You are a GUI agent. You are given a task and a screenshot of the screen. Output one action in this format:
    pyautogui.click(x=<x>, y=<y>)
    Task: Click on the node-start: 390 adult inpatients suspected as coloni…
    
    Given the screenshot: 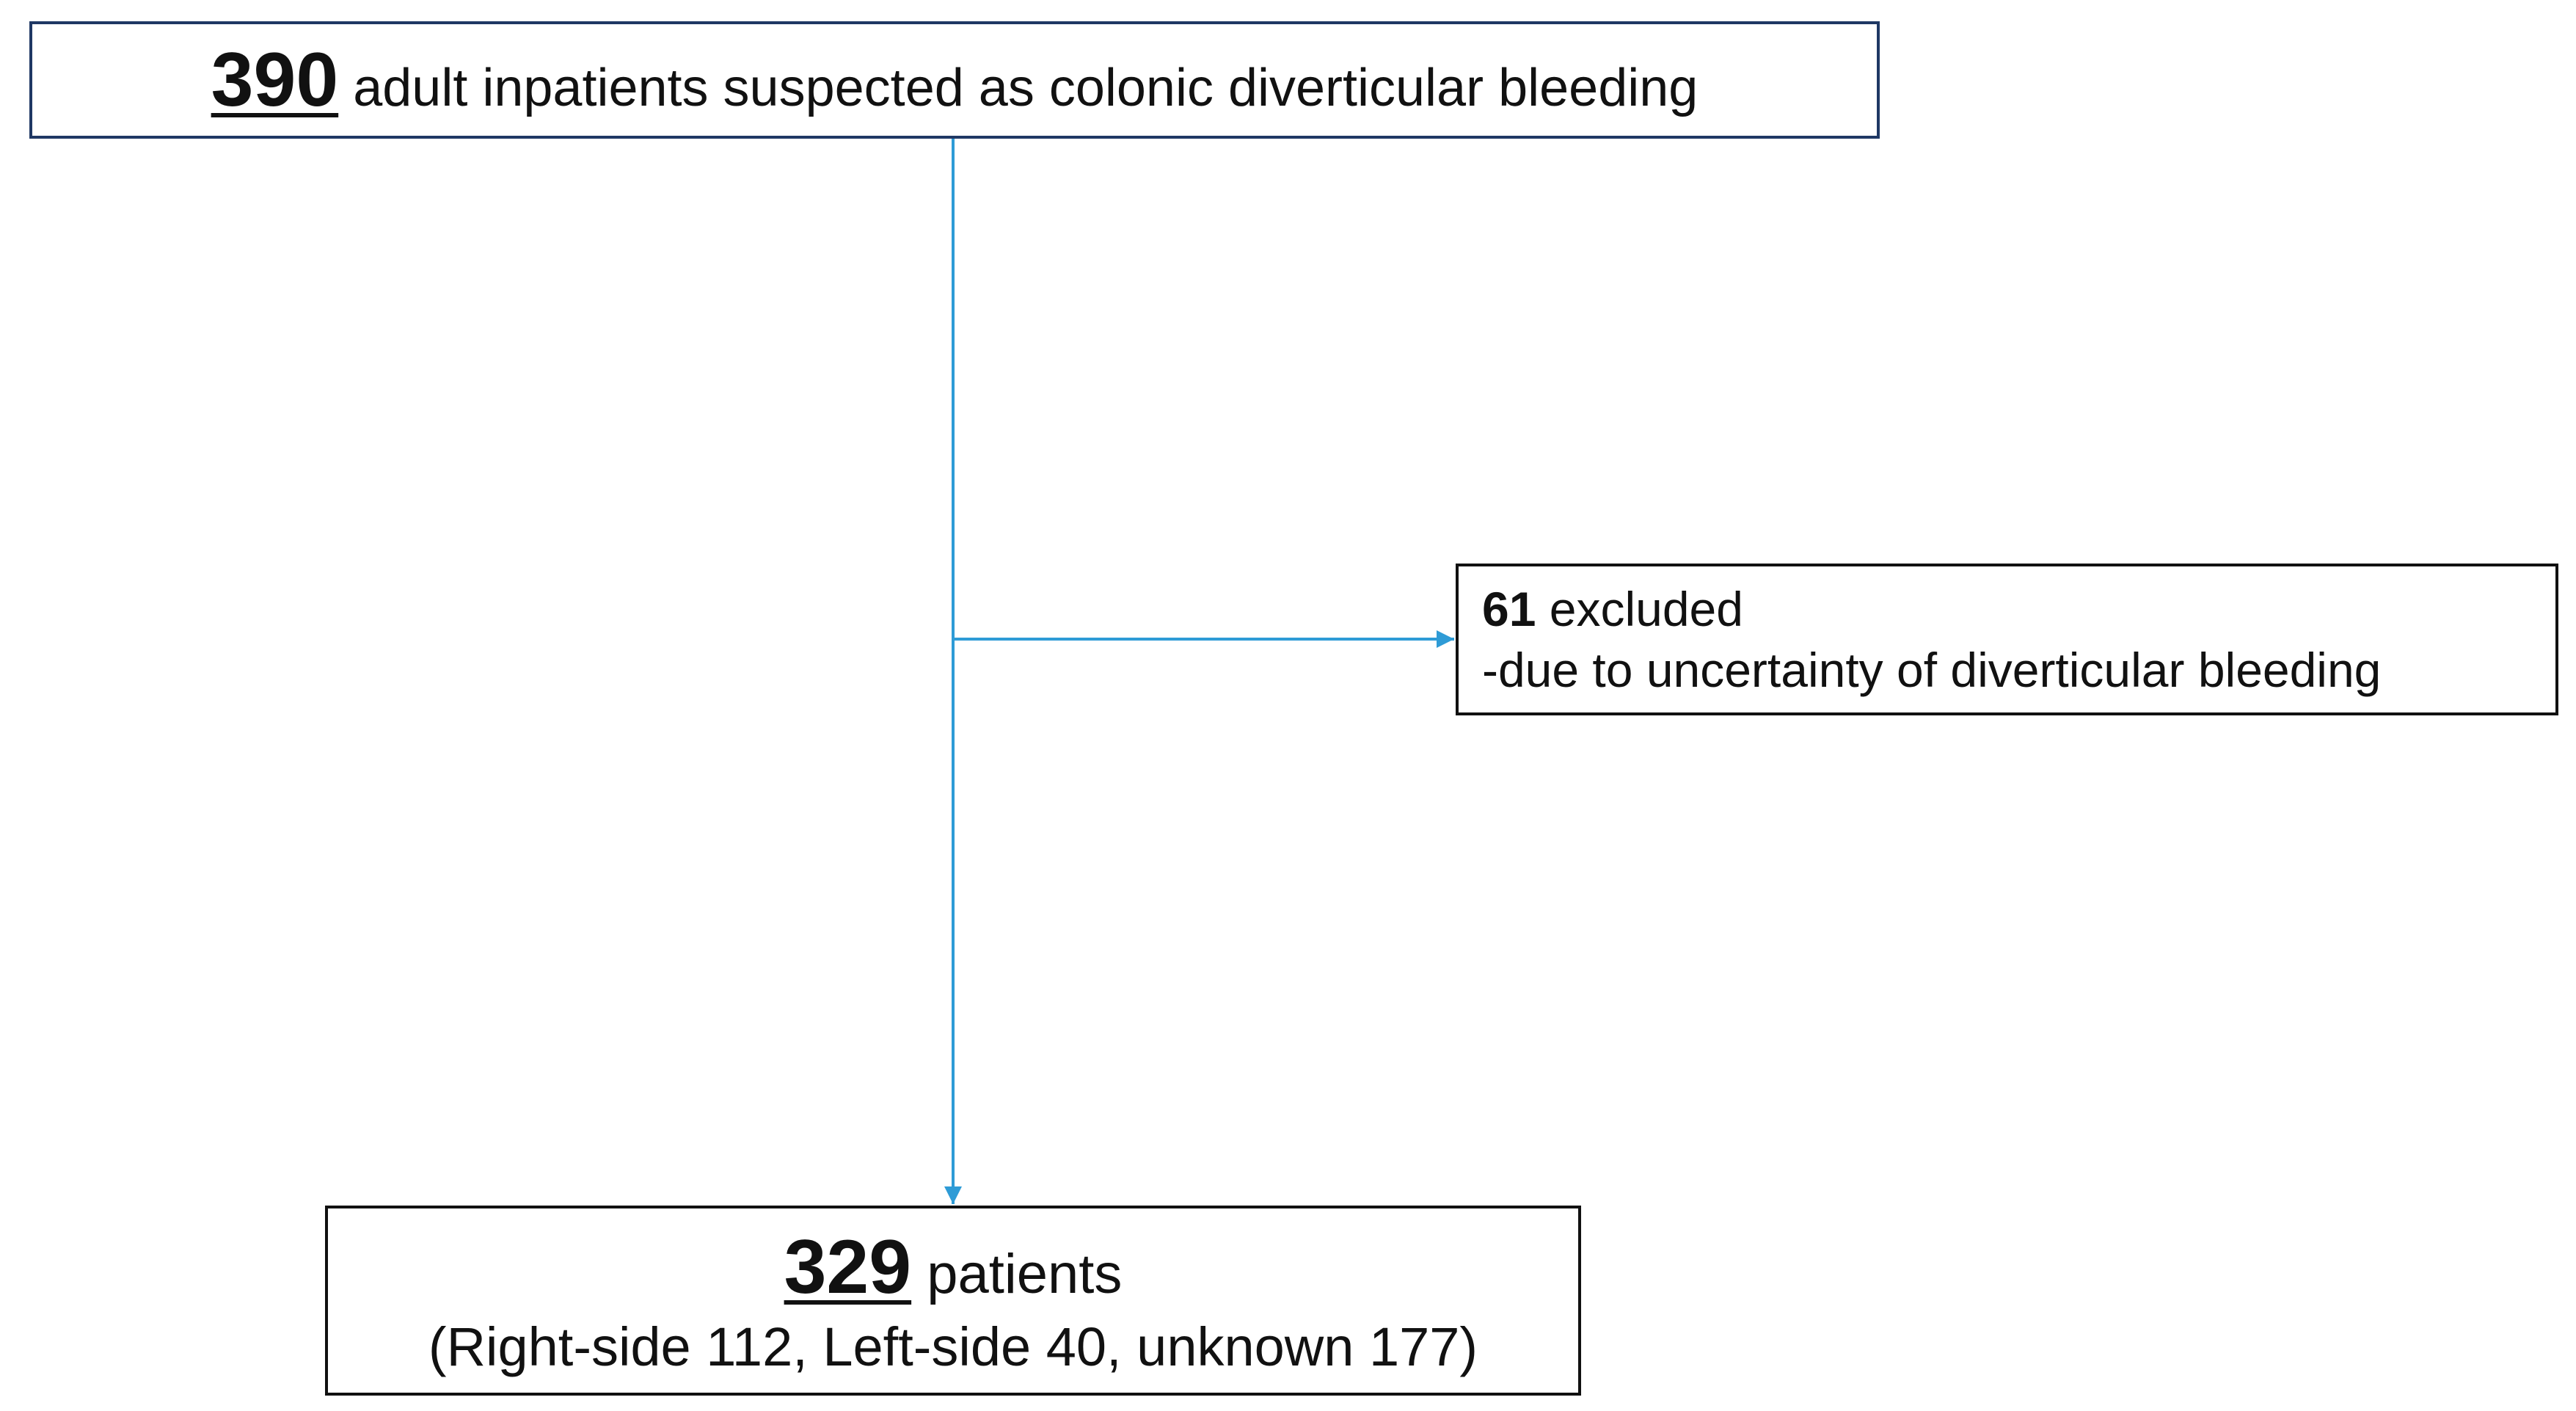 What is the action you would take?
    pyautogui.click(x=955, y=80)
    